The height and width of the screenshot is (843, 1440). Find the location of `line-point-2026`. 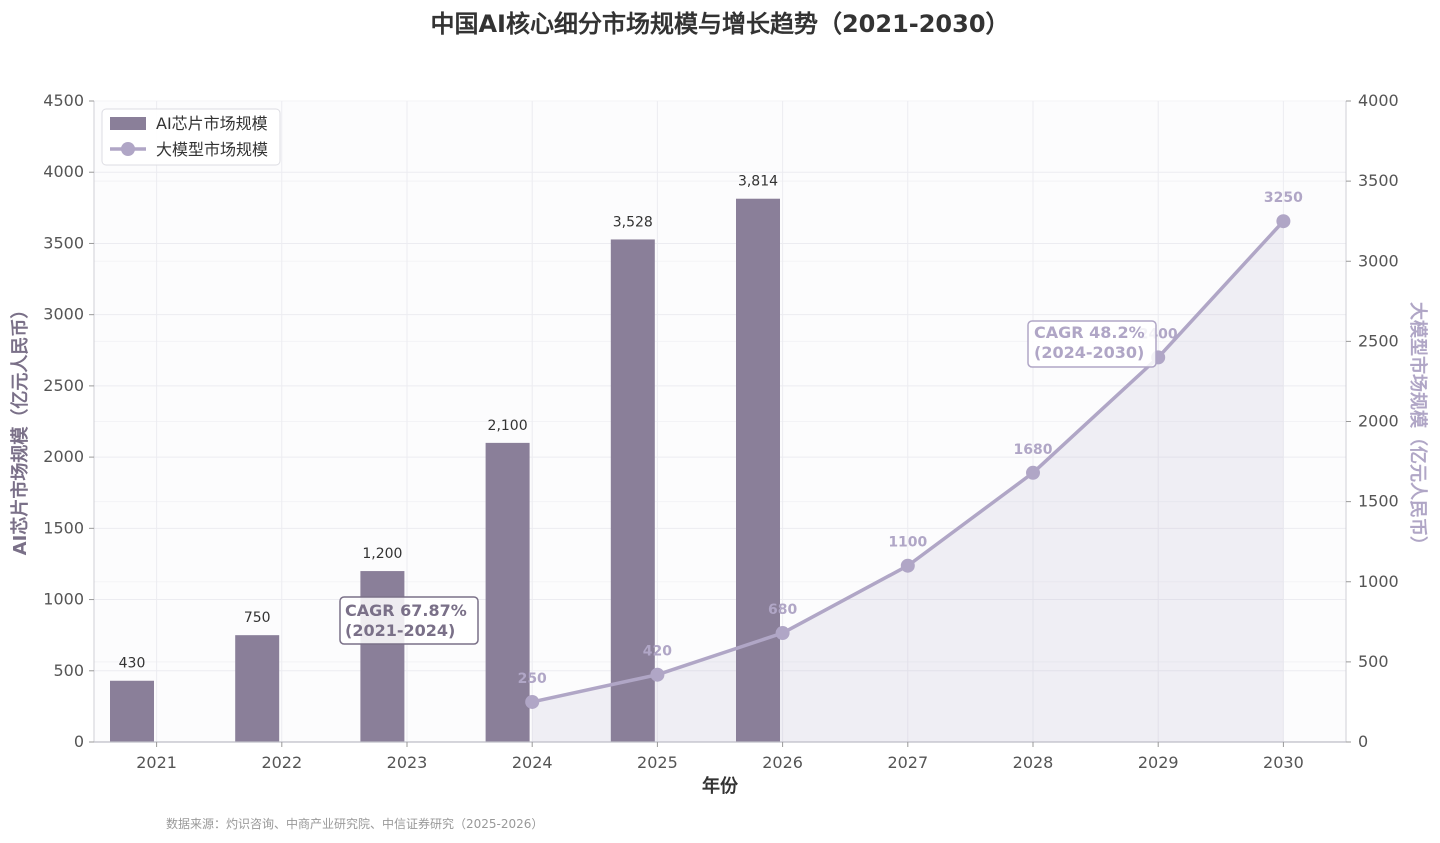

line-point-2026 is located at coordinates (782, 633).